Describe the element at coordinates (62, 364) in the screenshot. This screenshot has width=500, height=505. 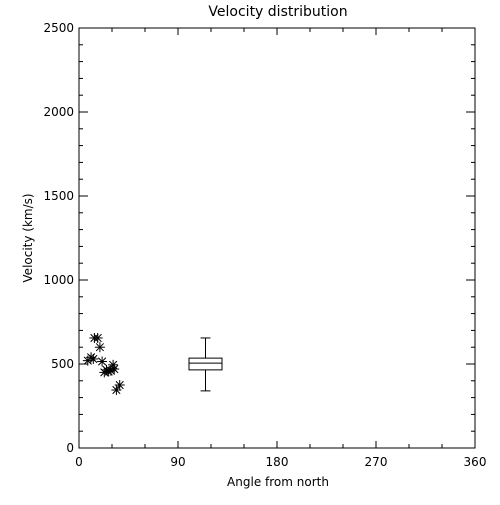
I see `y-tick-label: 500` at that location.